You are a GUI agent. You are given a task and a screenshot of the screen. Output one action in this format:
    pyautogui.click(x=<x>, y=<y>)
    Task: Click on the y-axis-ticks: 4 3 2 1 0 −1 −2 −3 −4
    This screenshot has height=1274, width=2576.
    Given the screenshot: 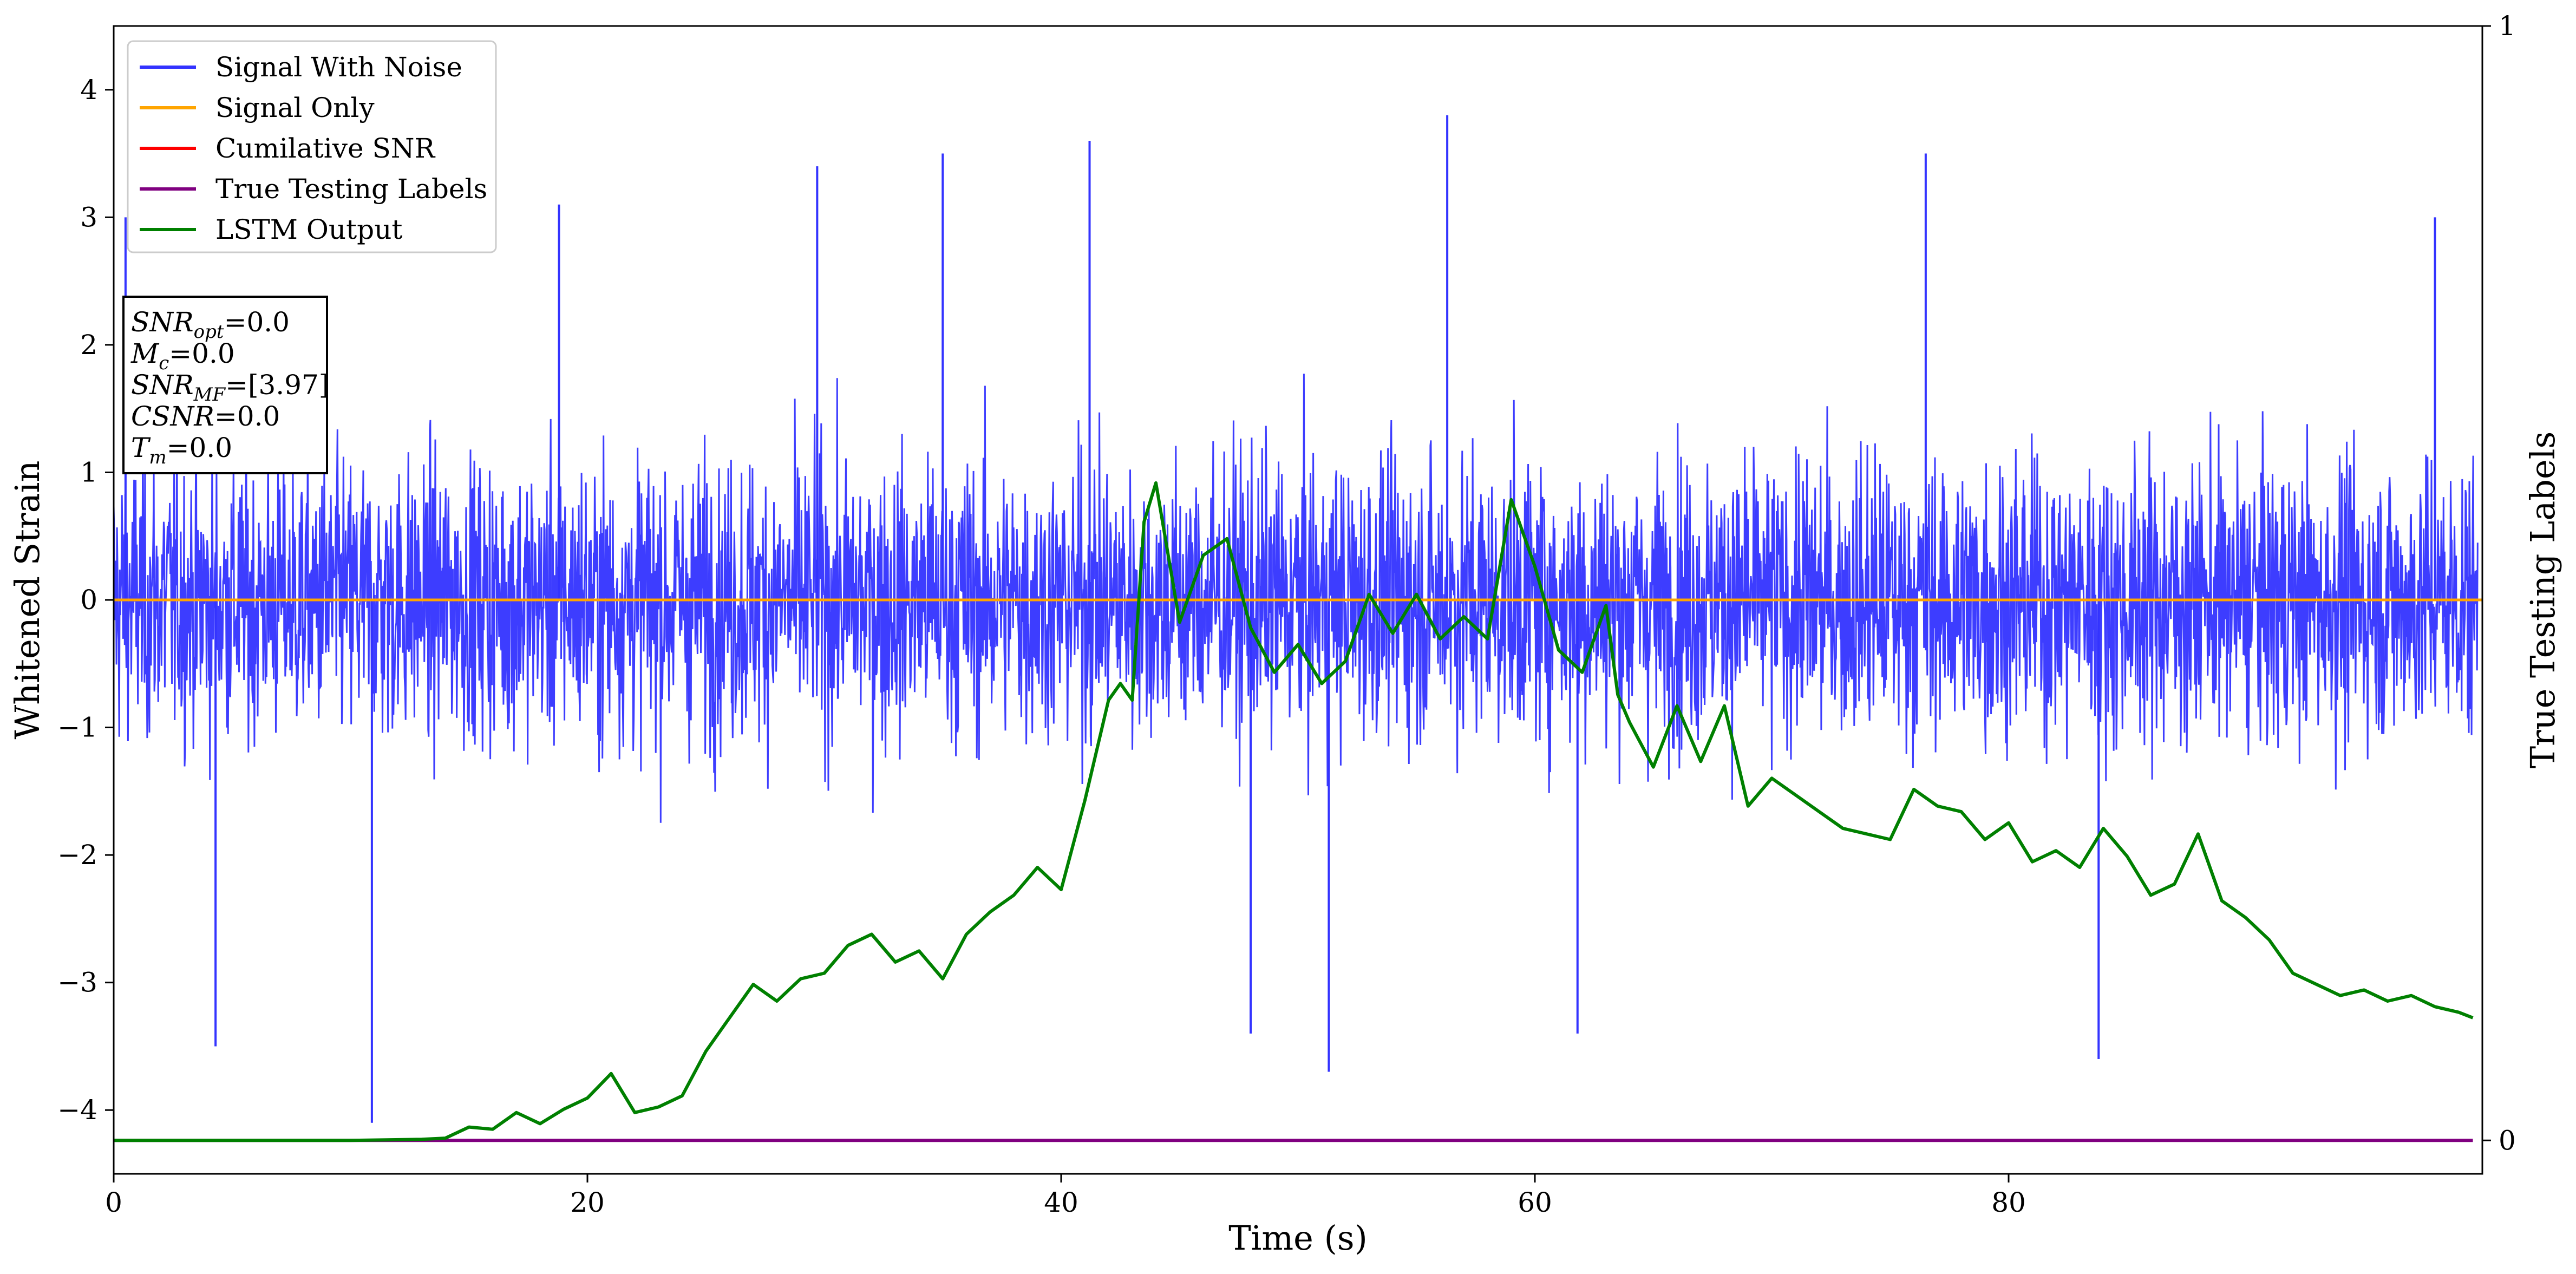 What is the action you would take?
    pyautogui.click(x=86, y=600)
    